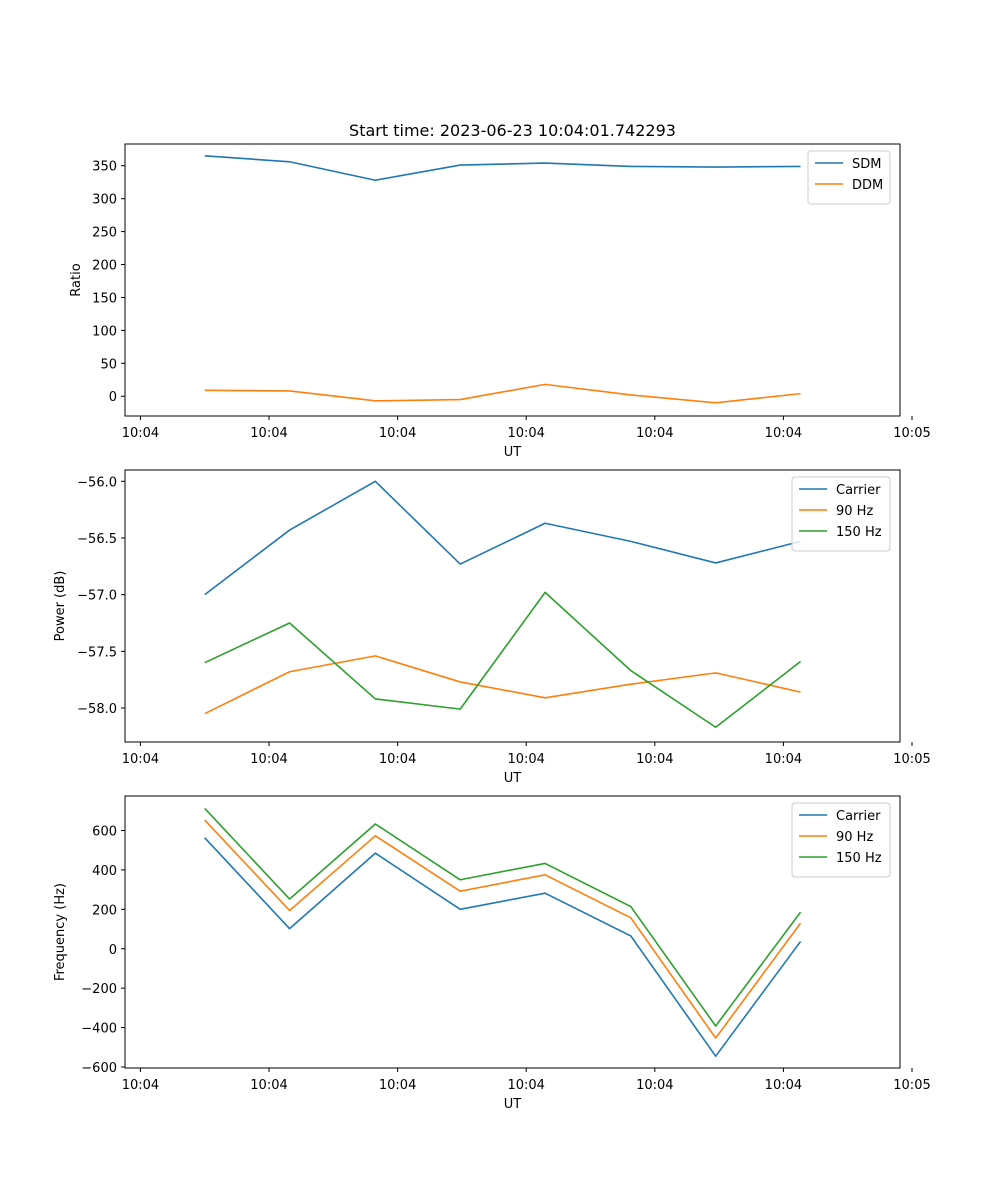 The width and height of the screenshot is (1000, 1200). I want to click on power-y-axis-label: Power (dB), so click(60, 606).